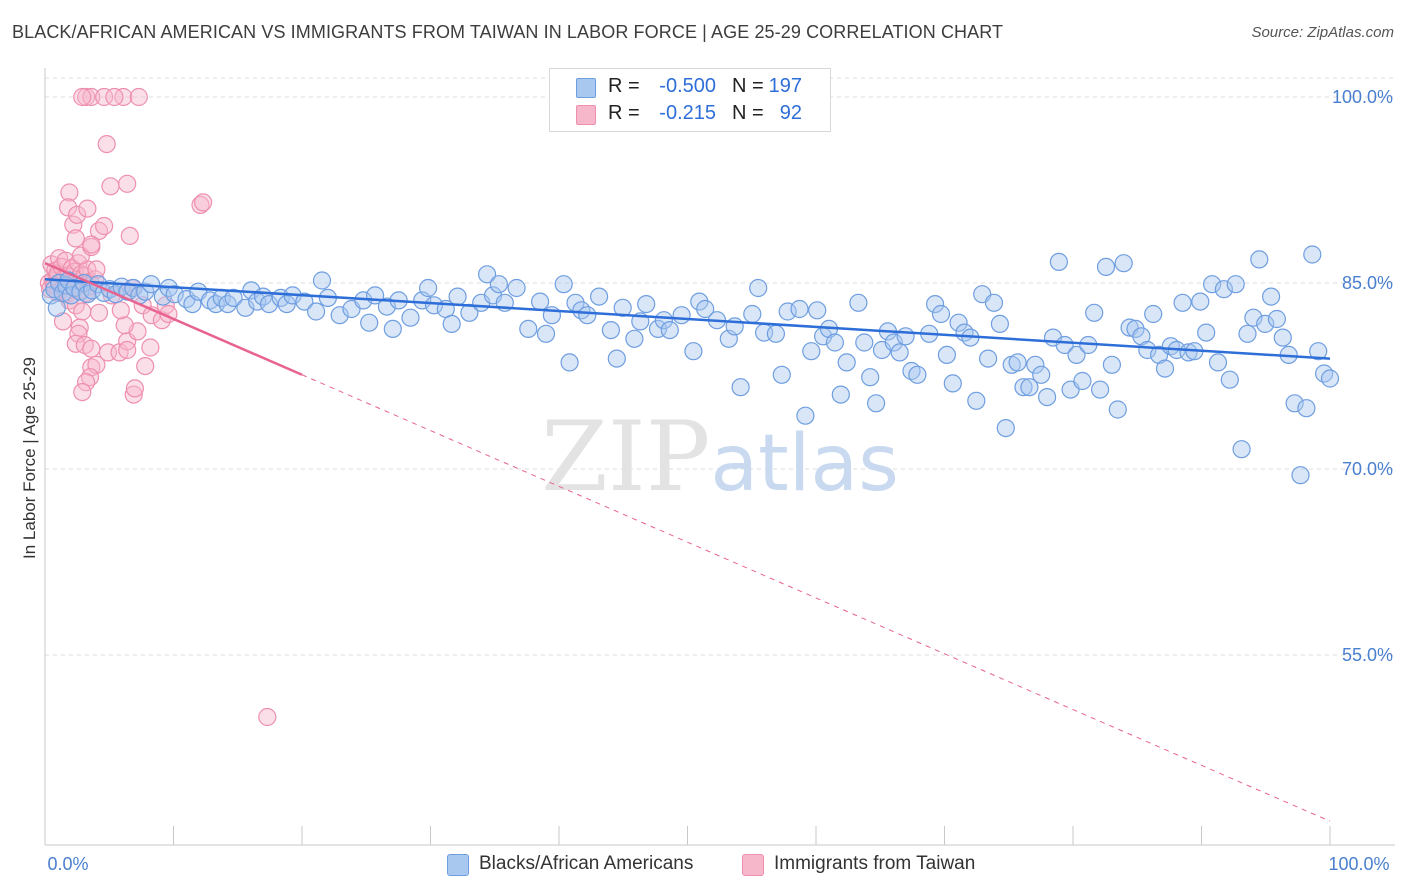 The image size is (1406, 892). I want to click on watermark: ZIPatlas, so click(720, 457).